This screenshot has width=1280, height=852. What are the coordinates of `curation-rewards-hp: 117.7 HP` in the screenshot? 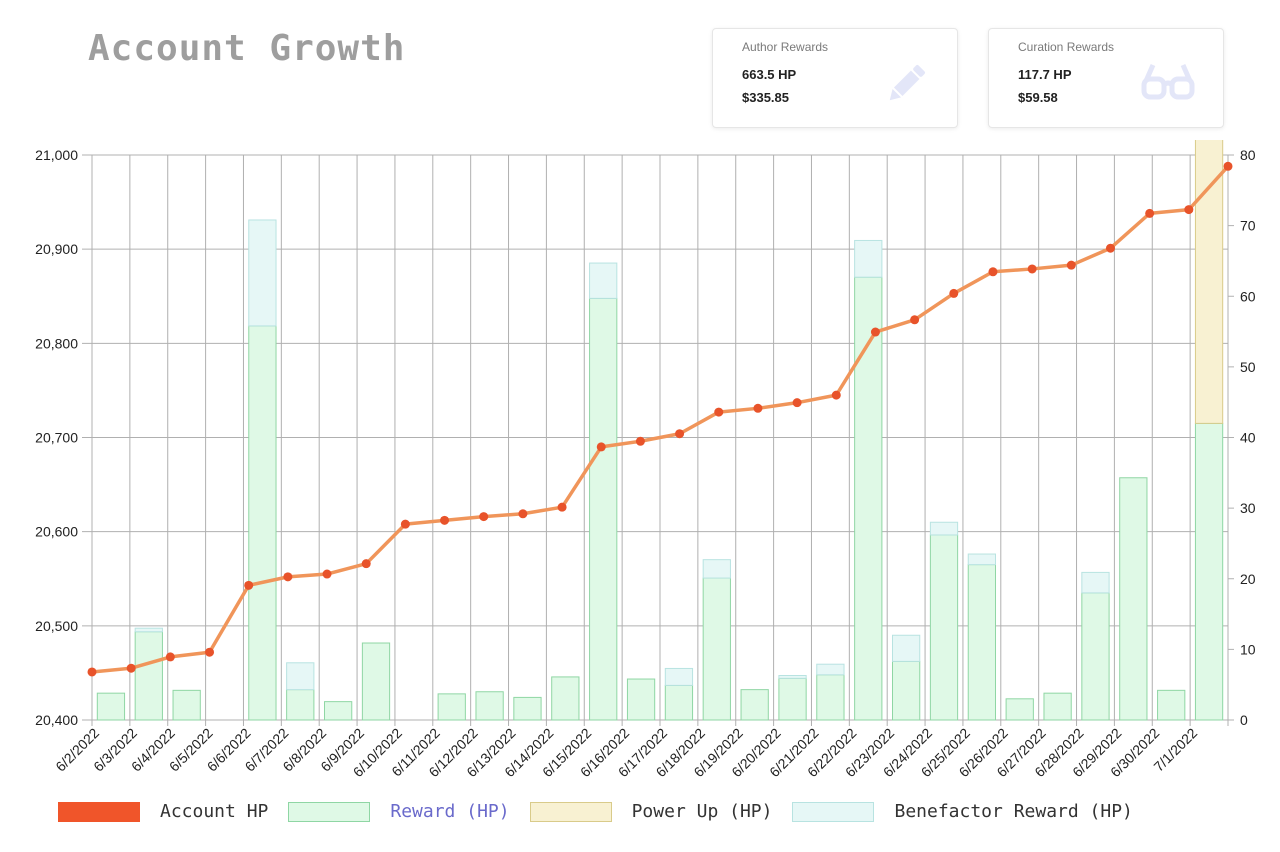 It's located at (1045, 74).